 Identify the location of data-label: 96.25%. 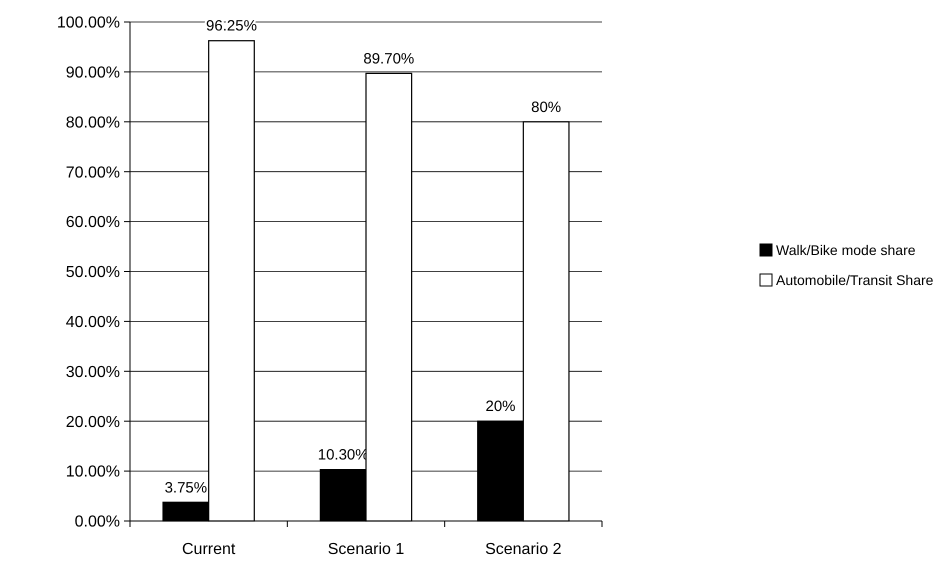
(231, 26).